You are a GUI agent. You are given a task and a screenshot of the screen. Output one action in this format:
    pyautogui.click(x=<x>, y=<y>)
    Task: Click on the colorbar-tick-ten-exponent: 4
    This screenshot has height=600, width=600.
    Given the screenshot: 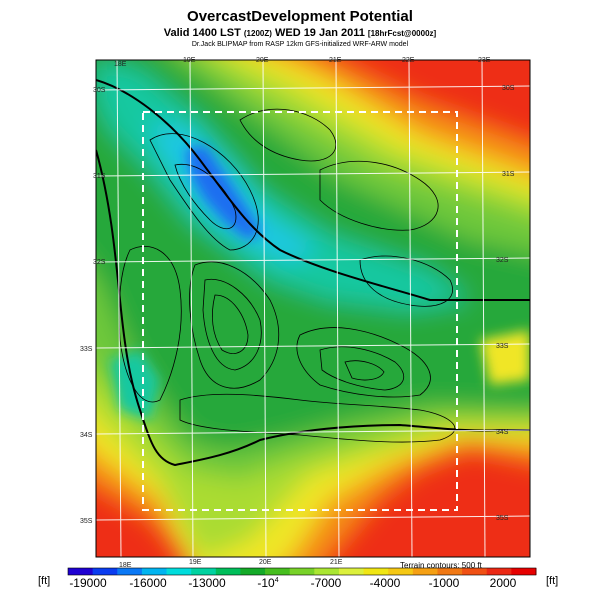 What is the action you would take?
    pyautogui.click(x=276, y=580)
    